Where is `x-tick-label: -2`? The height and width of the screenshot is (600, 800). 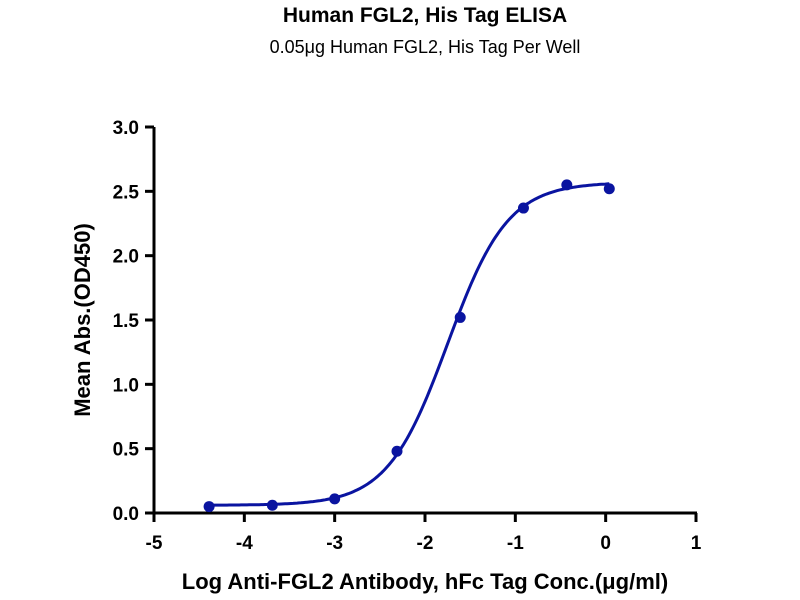
x-tick-label: -2 is located at coordinates (425, 543).